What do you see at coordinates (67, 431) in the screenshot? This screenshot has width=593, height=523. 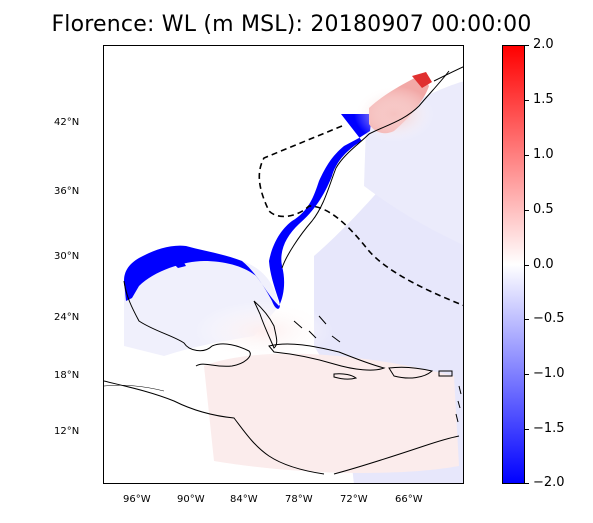 I see `lat-label-12n: 12°N` at bounding box center [67, 431].